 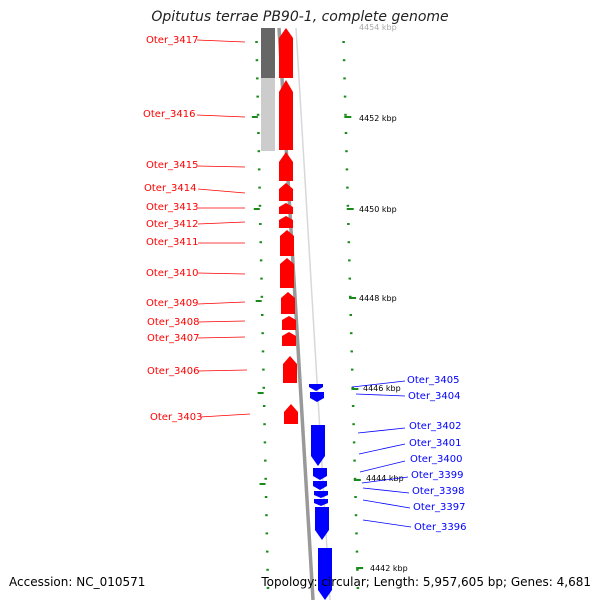 I want to click on kbp-label: 4446 kbp, so click(x=382, y=388).